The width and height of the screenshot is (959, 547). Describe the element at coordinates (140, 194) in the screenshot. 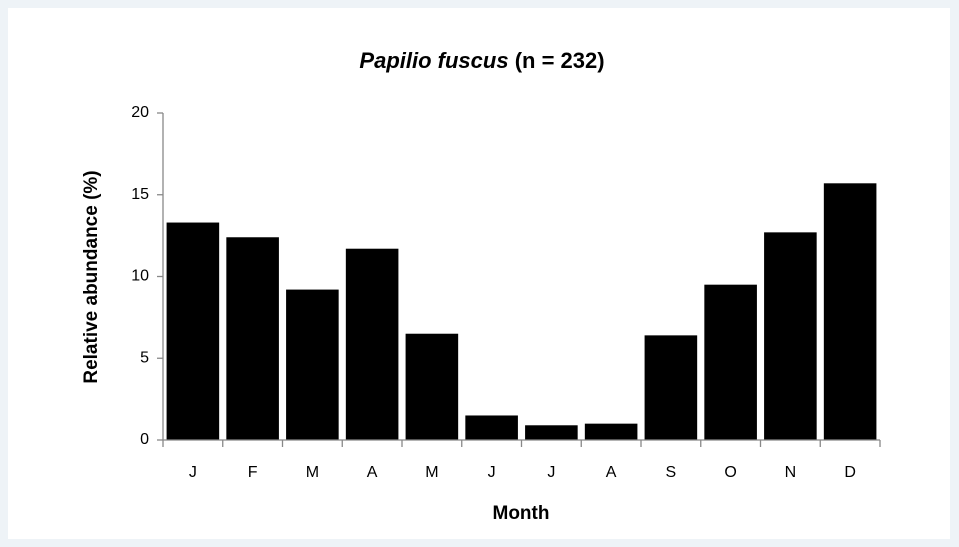

I see `y-tick-label: 15` at that location.